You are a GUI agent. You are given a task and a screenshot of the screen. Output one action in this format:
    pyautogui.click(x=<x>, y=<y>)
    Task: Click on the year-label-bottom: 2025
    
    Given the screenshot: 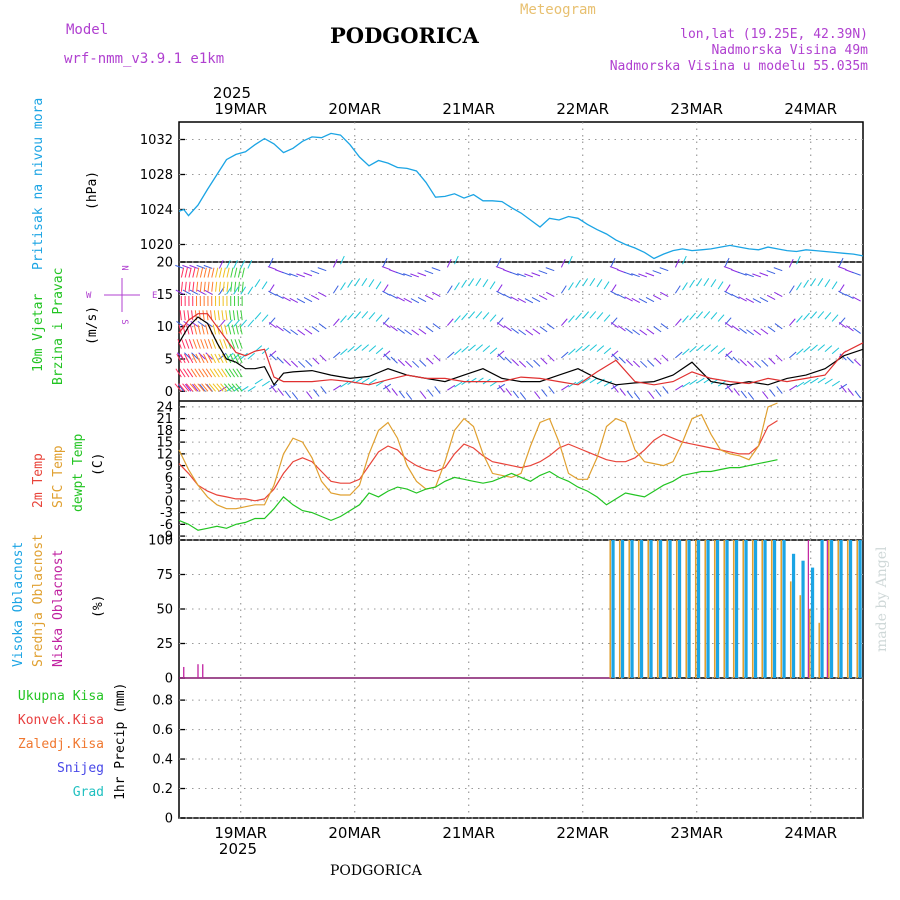 What is the action you would take?
    pyautogui.click(x=238, y=849)
    